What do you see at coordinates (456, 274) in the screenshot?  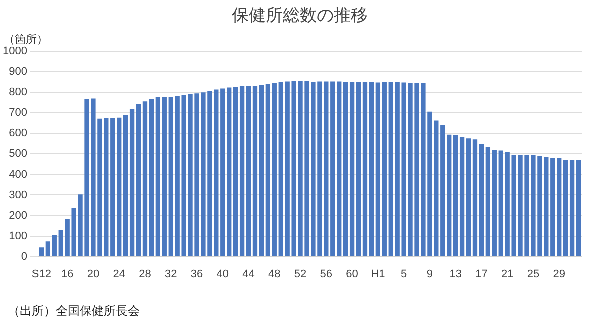 I see `x-tick-label: 13` at bounding box center [456, 274].